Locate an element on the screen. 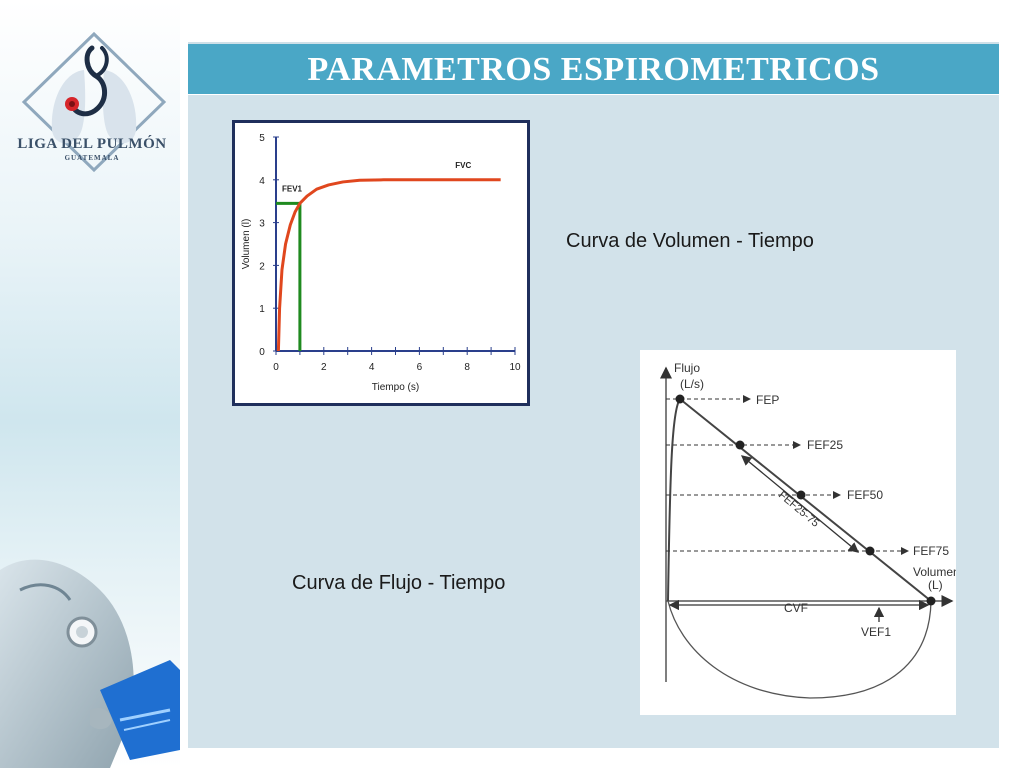  vt-x-tick-label: 4 is located at coordinates (372, 367).